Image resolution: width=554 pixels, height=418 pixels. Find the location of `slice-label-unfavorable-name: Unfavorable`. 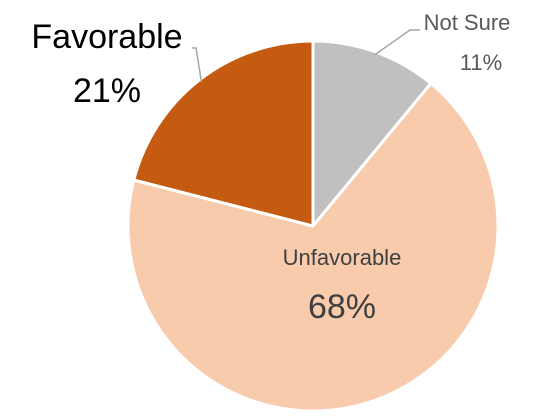

slice-label-unfavorable-name: Unfavorable is located at coordinates (342, 257).